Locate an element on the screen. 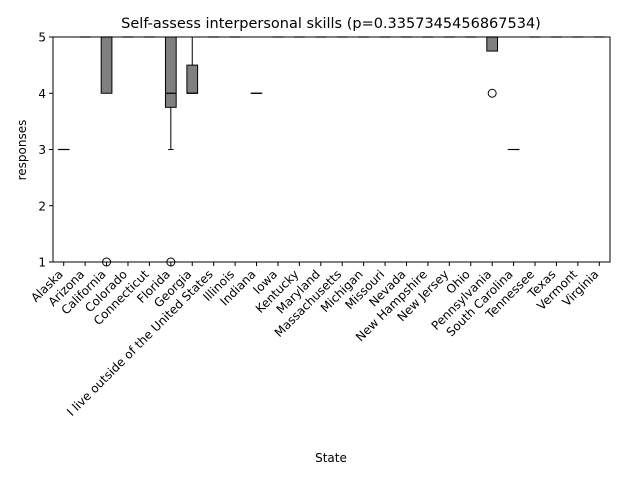 This screenshot has width=640, height=480. y-axis: 1 2 3 4 5 is located at coordinates (45, 150).